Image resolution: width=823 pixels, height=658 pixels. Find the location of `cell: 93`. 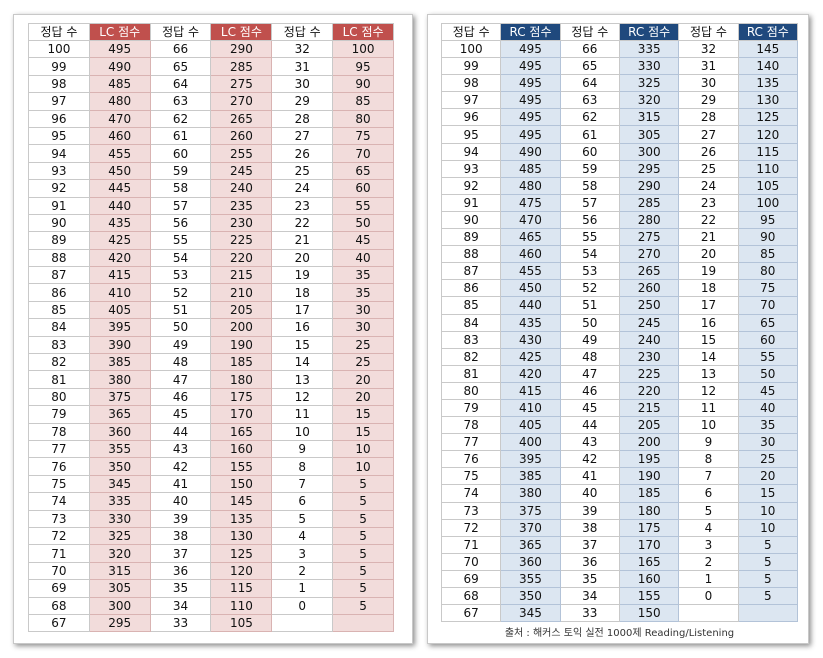

cell: 93 is located at coordinates (471, 168).